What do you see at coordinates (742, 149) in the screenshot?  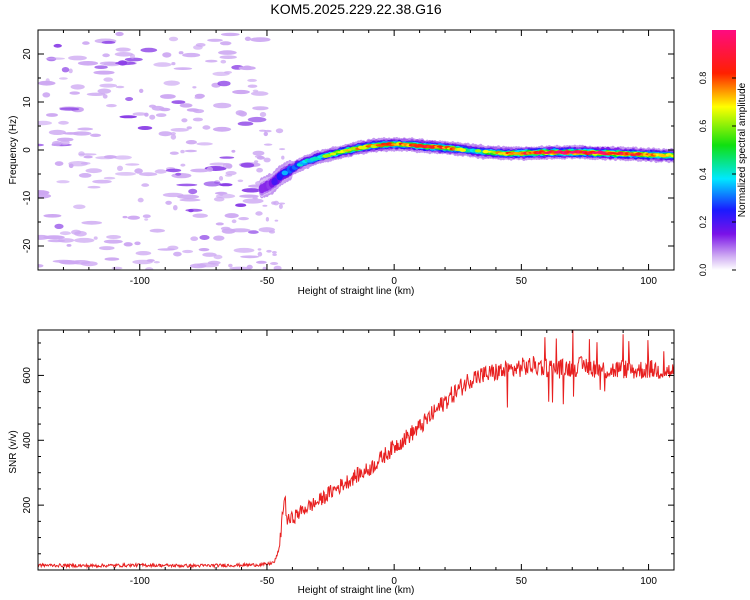 I see `colorbar-label: Normalized spectral amplitude` at bounding box center [742, 149].